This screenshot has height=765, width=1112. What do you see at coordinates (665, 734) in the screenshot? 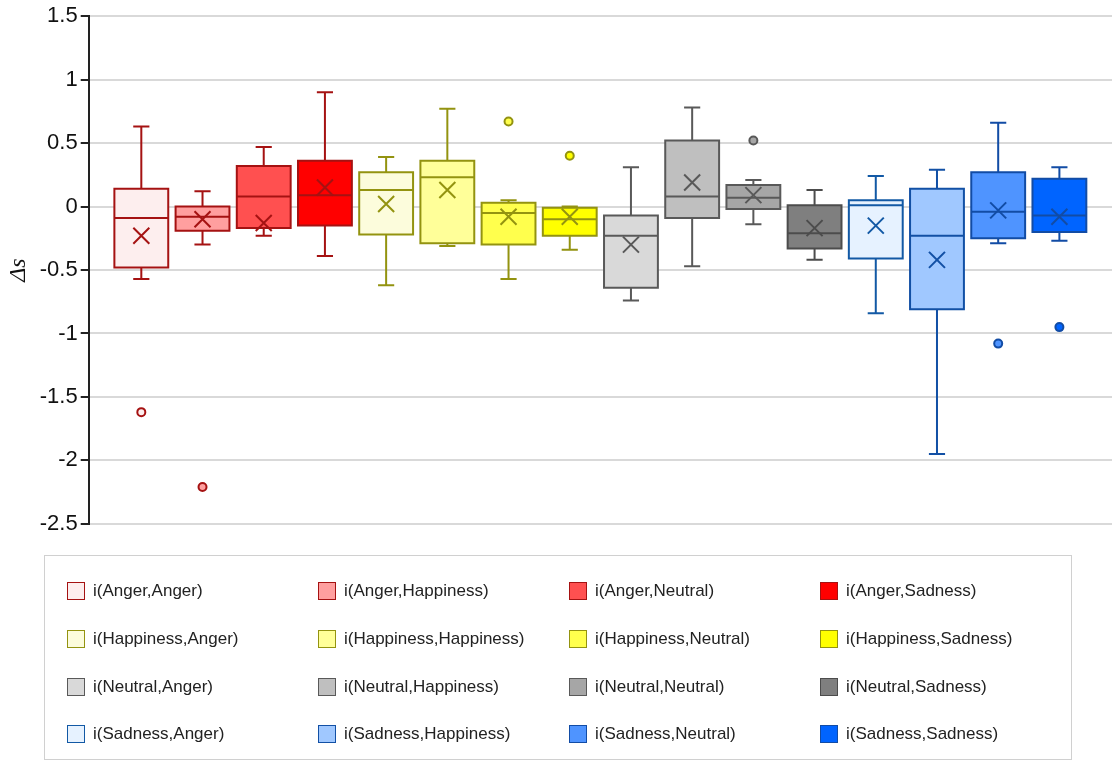
I see `legend-label: i(Sadness,Neutral)` at bounding box center [665, 734].